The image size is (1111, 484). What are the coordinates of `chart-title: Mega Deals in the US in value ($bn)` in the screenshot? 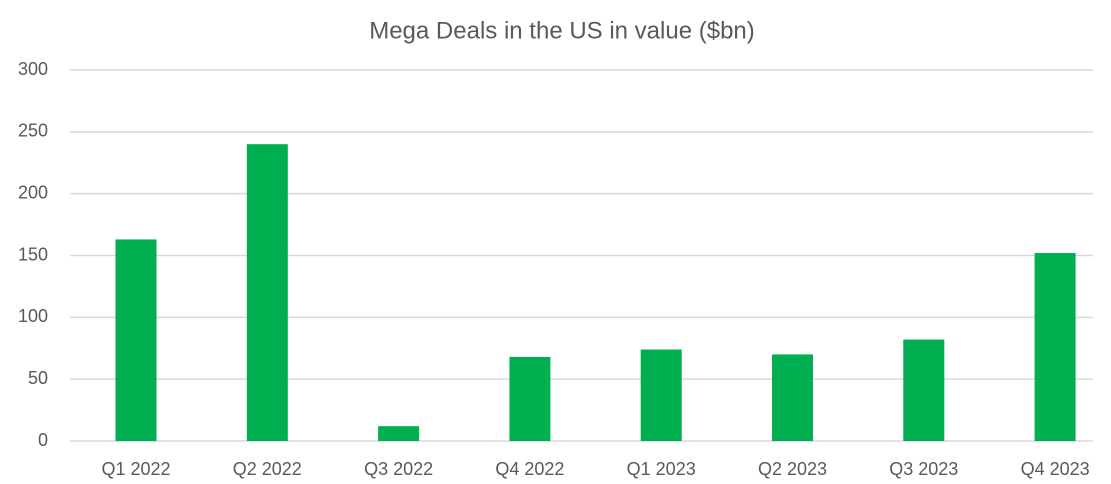 It's located at (562, 30).